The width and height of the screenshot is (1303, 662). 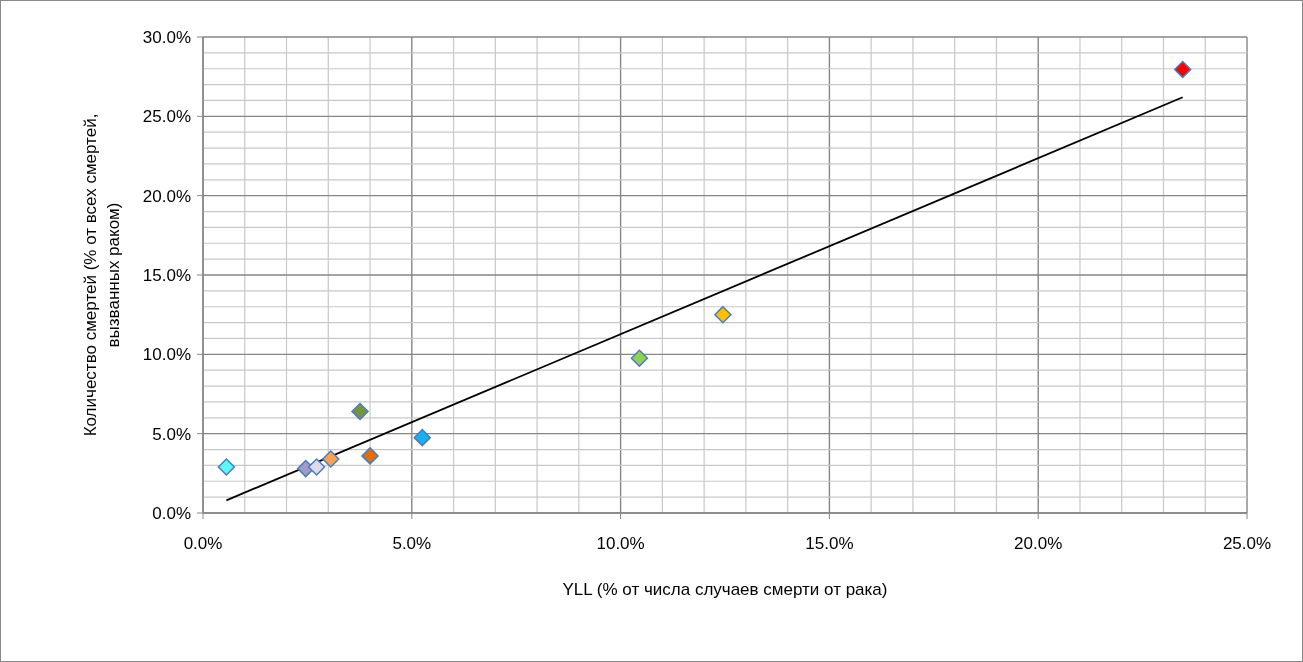 What do you see at coordinates (829, 543) in the screenshot?
I see `x-tick-label: 15.0%` at bounding box center [829, 543].